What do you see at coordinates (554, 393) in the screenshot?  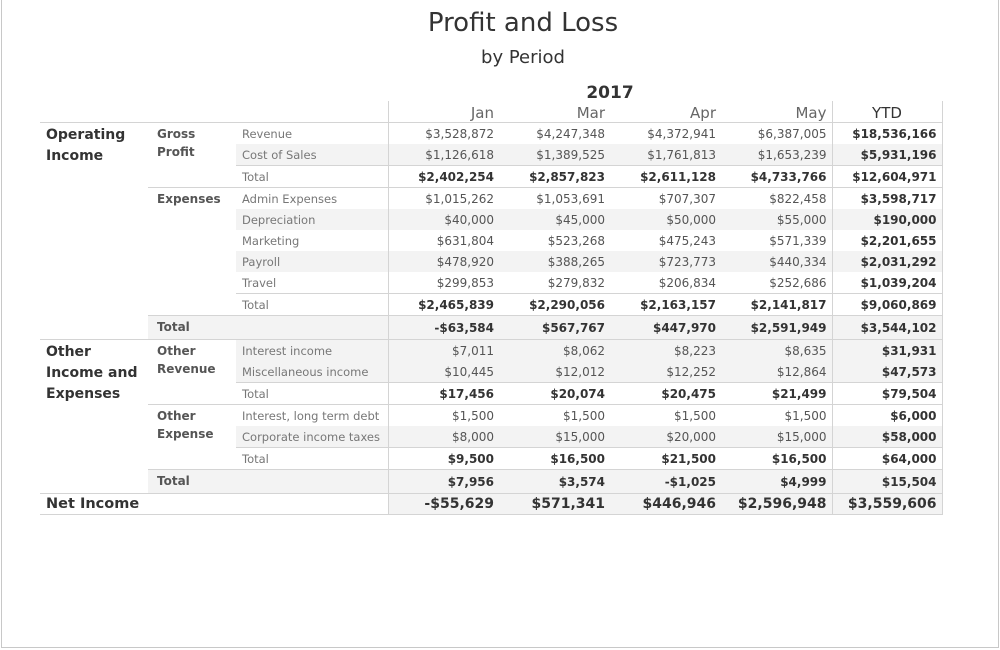 I see `value-cell: $20,074` at bounding box center [554, 393].